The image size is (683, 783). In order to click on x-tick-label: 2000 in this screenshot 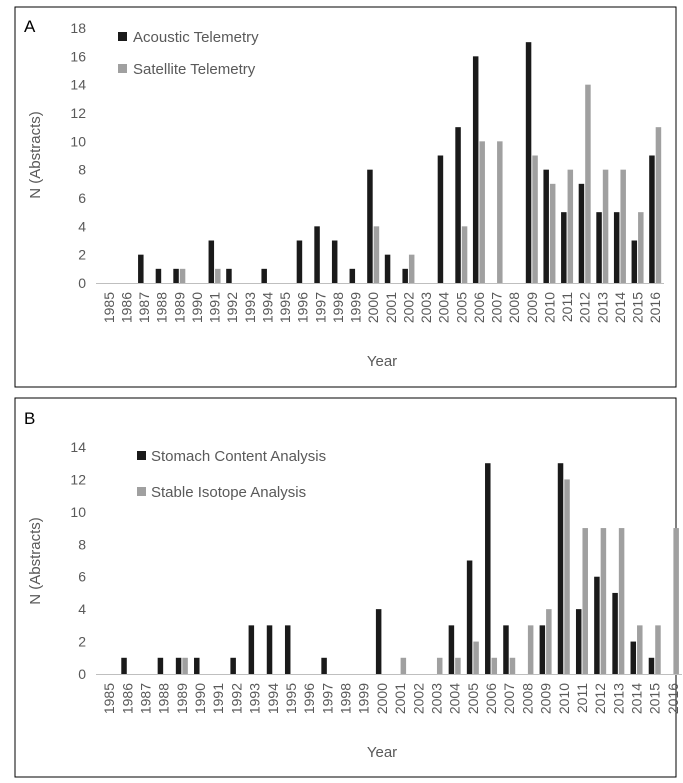, I will do `click(373, 307)`.